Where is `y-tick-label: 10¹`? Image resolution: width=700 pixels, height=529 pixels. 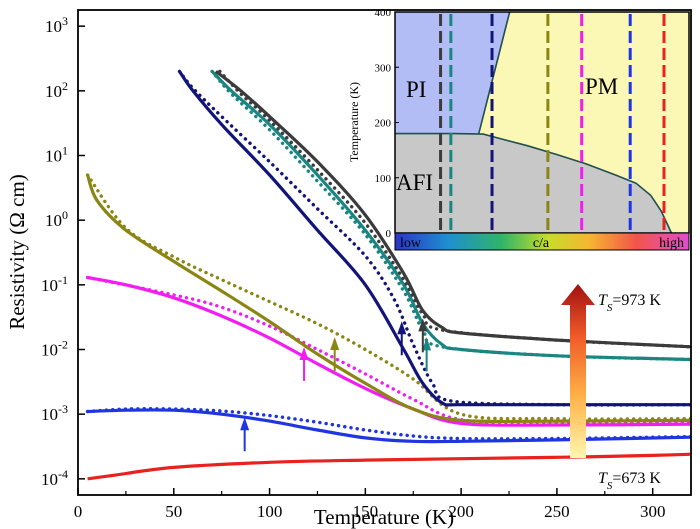 y-tick-label: 10¹ is located at coordinates (56, 155).